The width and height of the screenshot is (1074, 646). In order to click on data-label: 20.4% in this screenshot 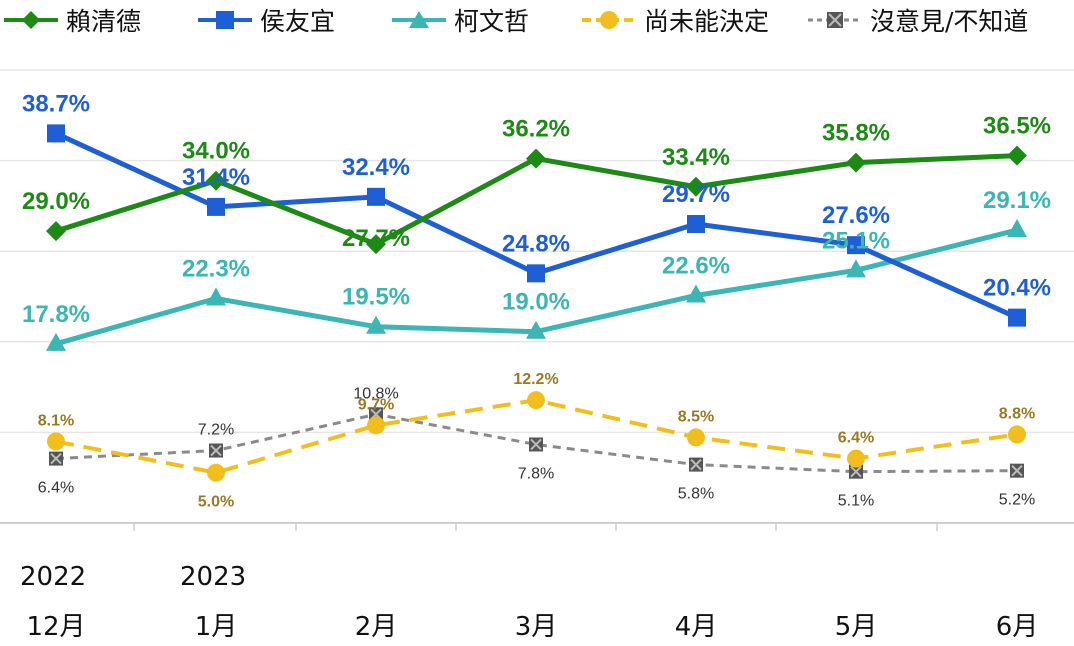, I will do `click(1017, 288)`.